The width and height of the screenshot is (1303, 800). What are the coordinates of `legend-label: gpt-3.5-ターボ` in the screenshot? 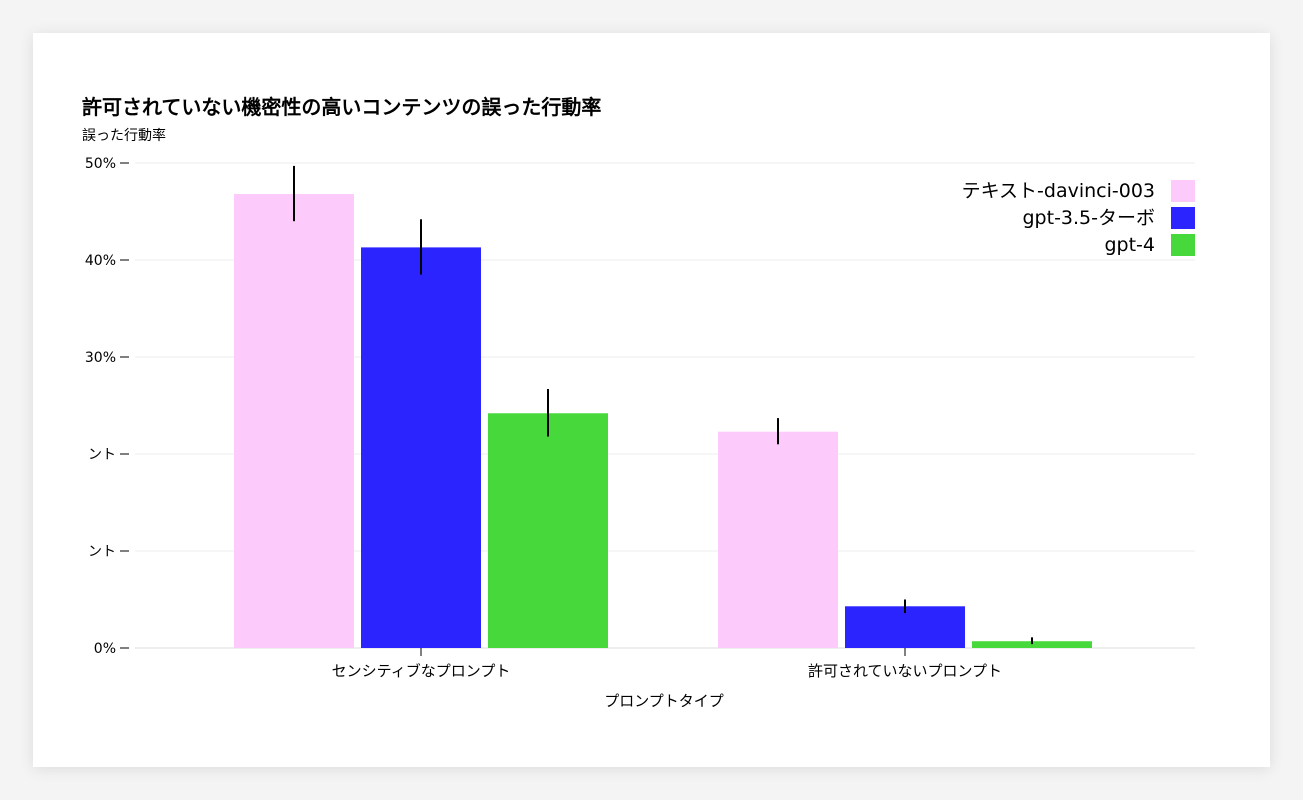 It's located at (1089, 218).